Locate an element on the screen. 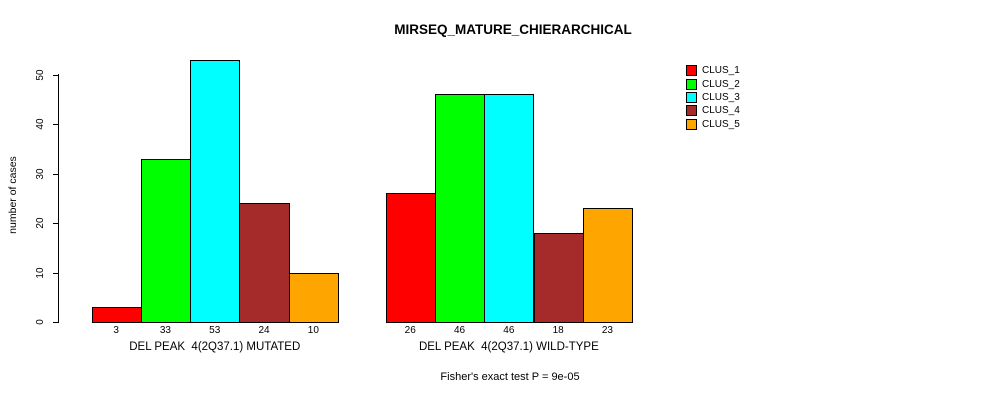  legend-item: CLUS_4 is located at coordinates (713, 110).